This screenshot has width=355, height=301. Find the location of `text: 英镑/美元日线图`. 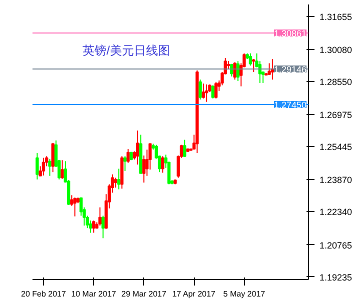

text: 英镑/美元日线图 is located at coordinates (126, 51).